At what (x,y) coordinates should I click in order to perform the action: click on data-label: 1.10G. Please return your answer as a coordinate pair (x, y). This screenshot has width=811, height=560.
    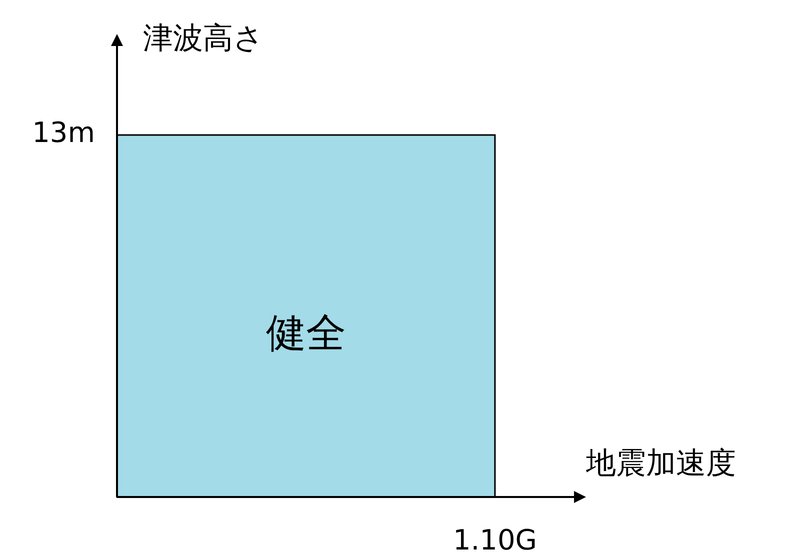
    Looking at the image, I should click on (494, 539).